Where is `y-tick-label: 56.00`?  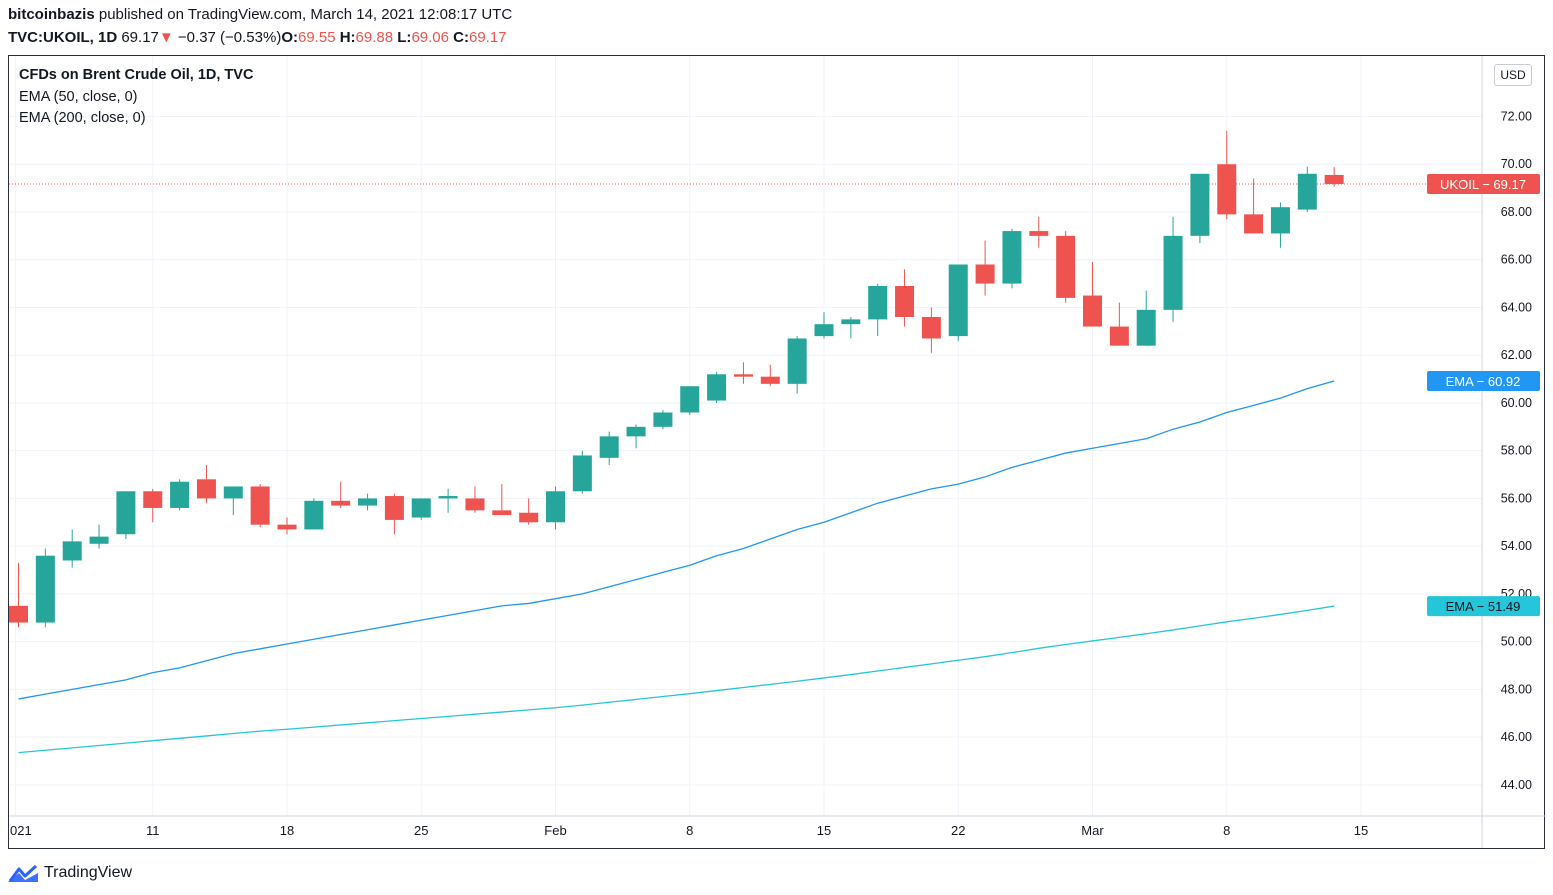
y-tick-label: 56.00 is located at coordinates (1516, 498).